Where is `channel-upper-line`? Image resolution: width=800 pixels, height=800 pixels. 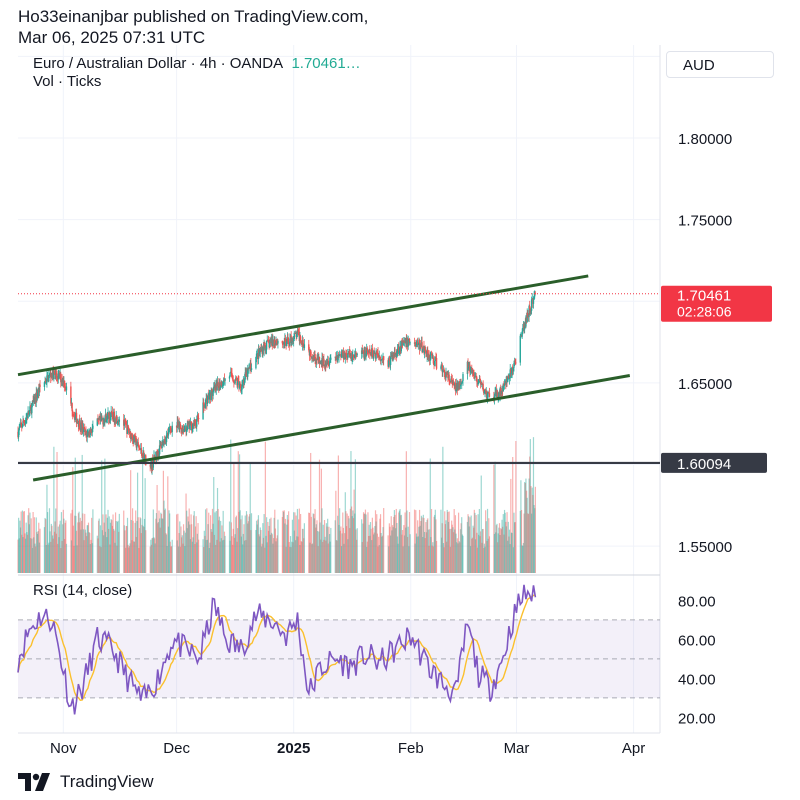 channel-upper-line is located at coordinates (303, 325).